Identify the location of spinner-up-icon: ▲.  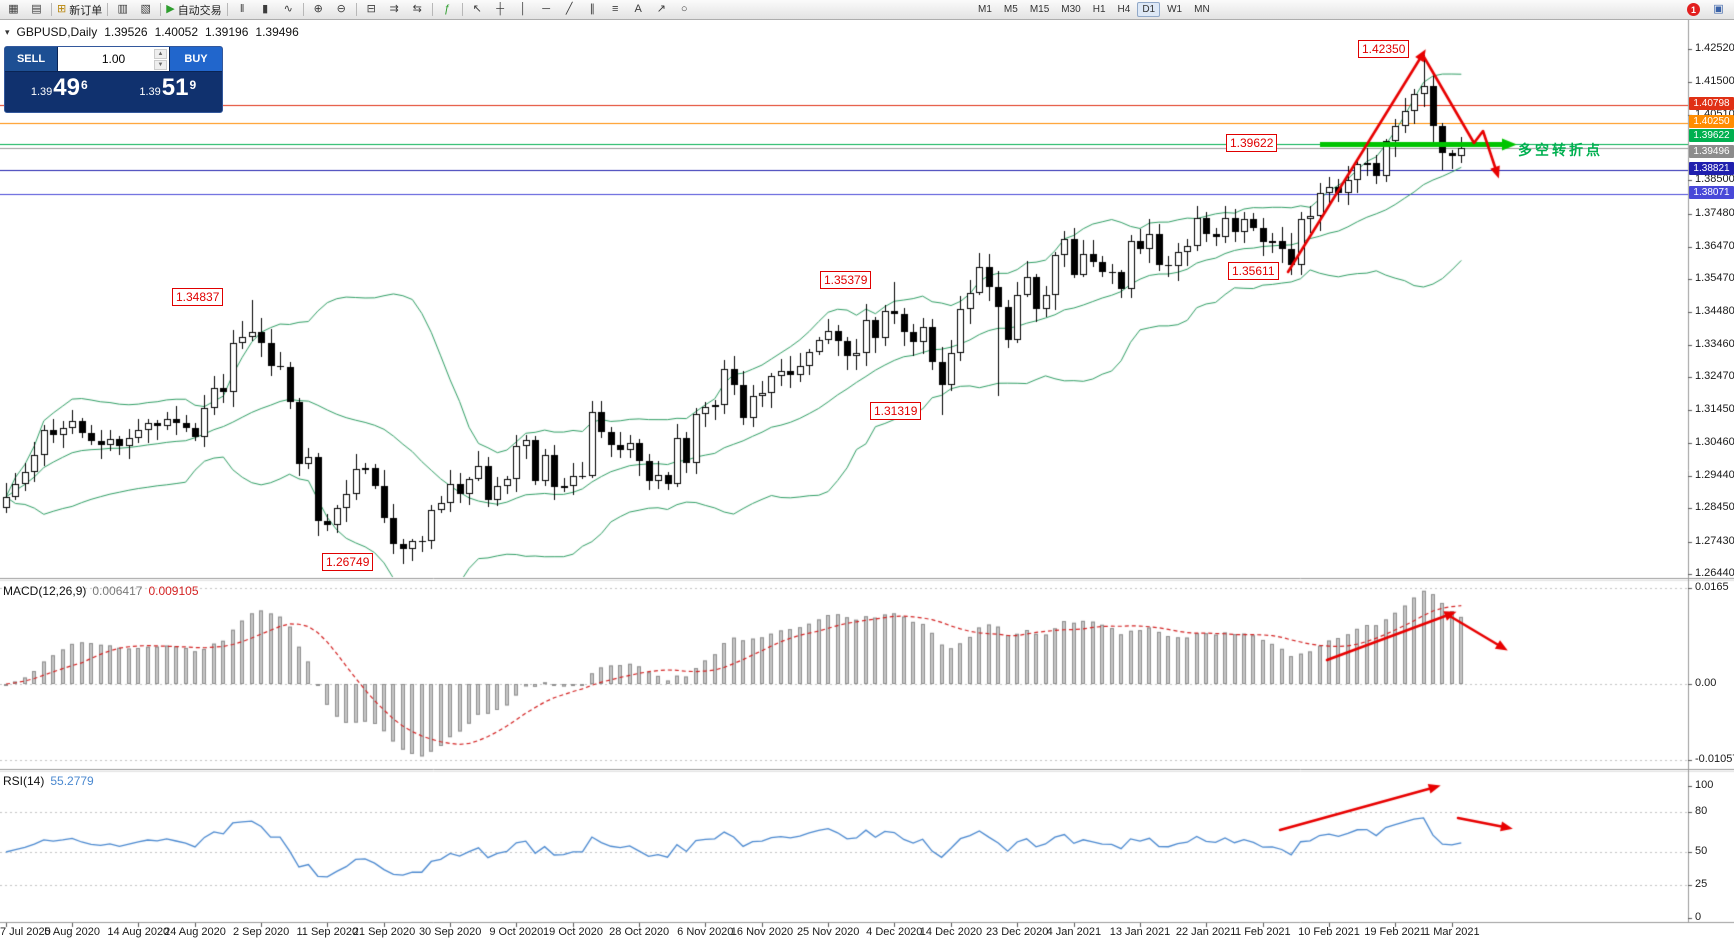
(160, 54).